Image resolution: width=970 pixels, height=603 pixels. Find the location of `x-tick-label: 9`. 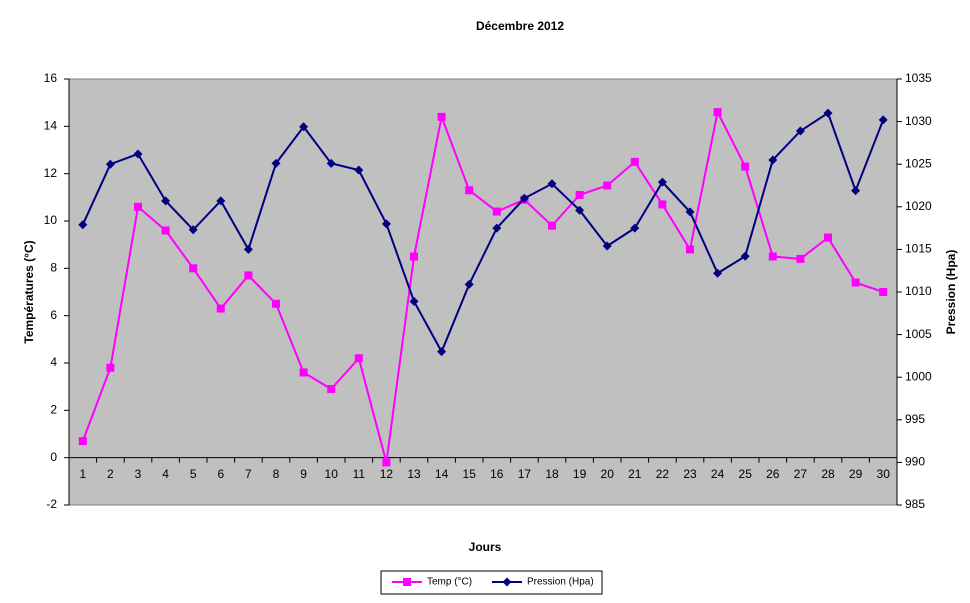

x-tick-label: 9 is located at coordinates (303, 474).